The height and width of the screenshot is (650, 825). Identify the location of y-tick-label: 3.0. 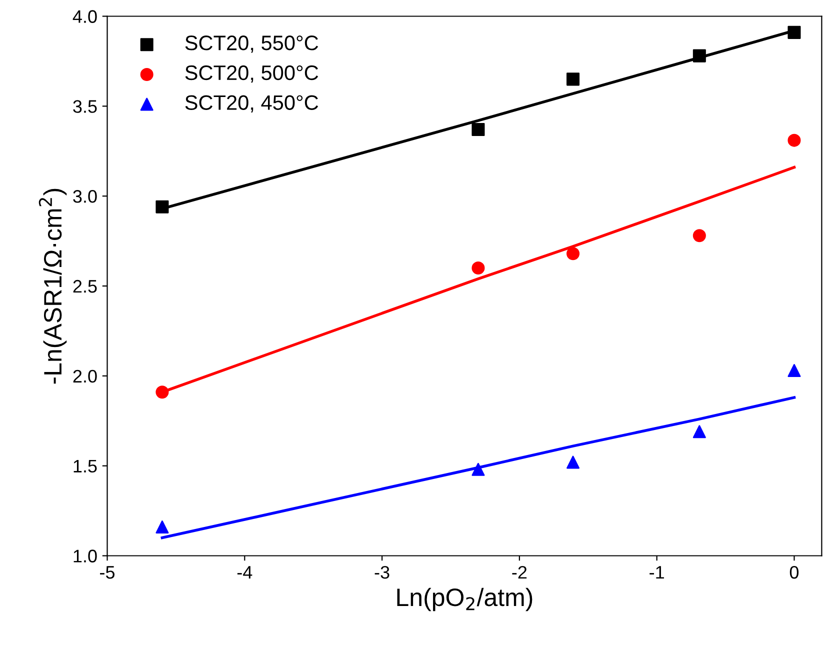
(85, 196).